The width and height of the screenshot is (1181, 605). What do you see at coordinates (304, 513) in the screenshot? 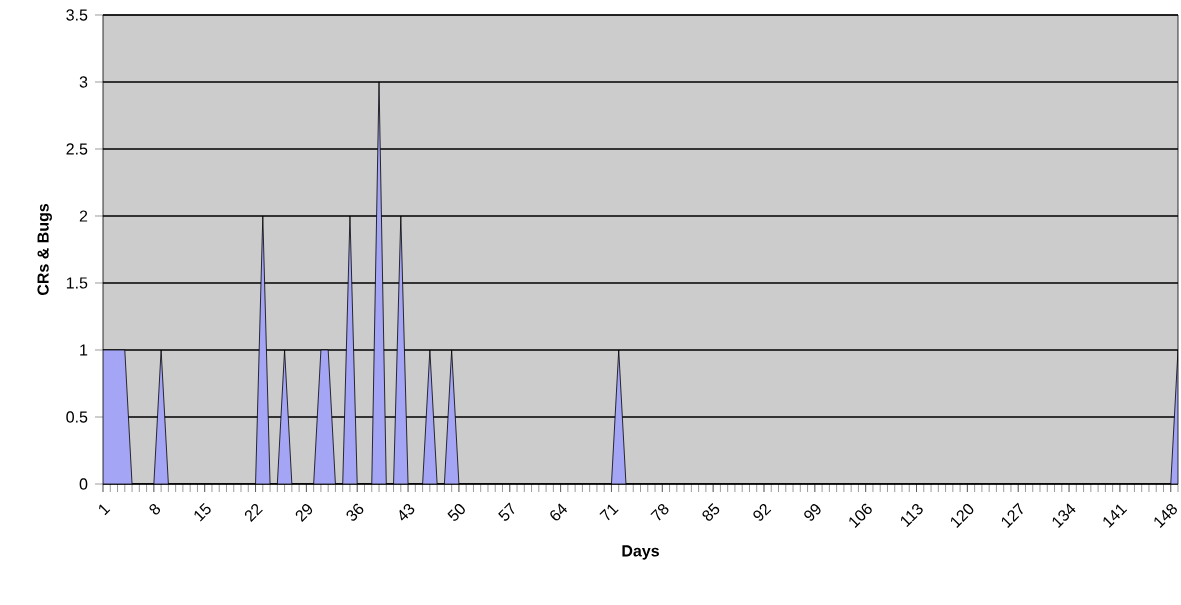
I see `x-tick-label: 29` at bounding box center [304, 513].